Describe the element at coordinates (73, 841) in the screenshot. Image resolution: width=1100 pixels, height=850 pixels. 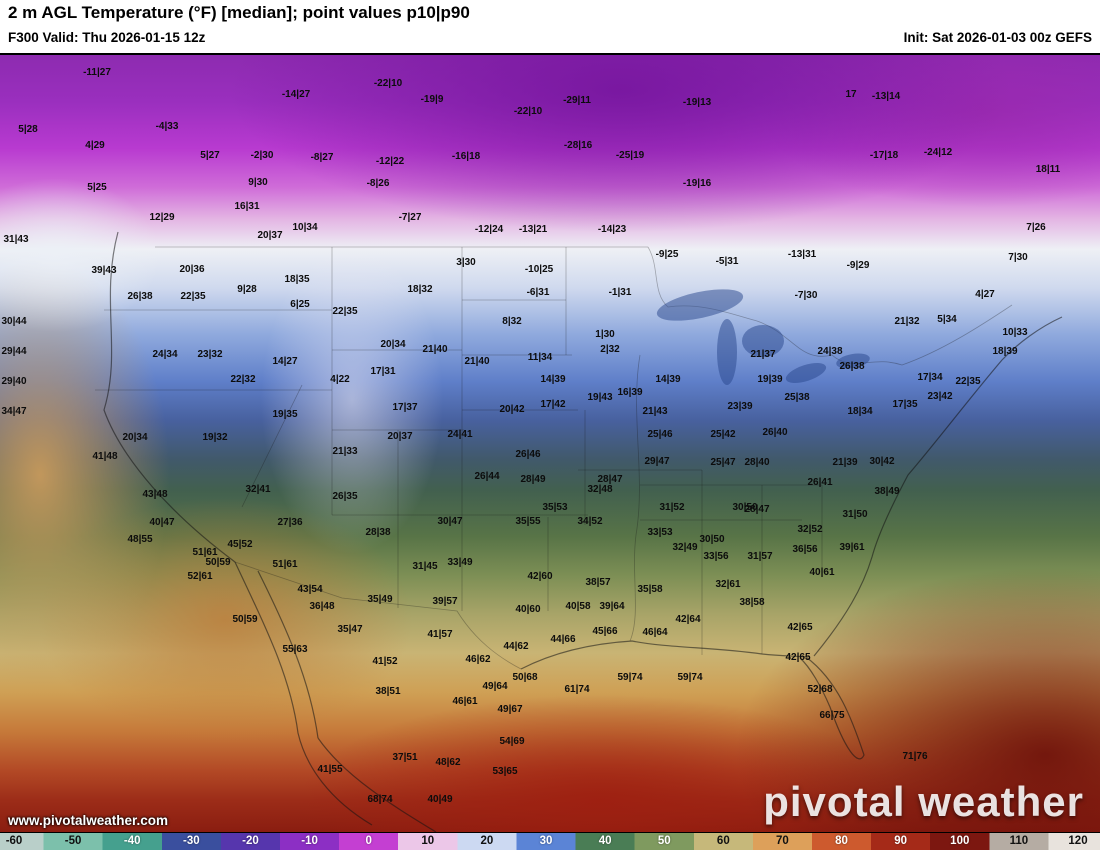
I see `colorbar-tick-label: -50` at that location.